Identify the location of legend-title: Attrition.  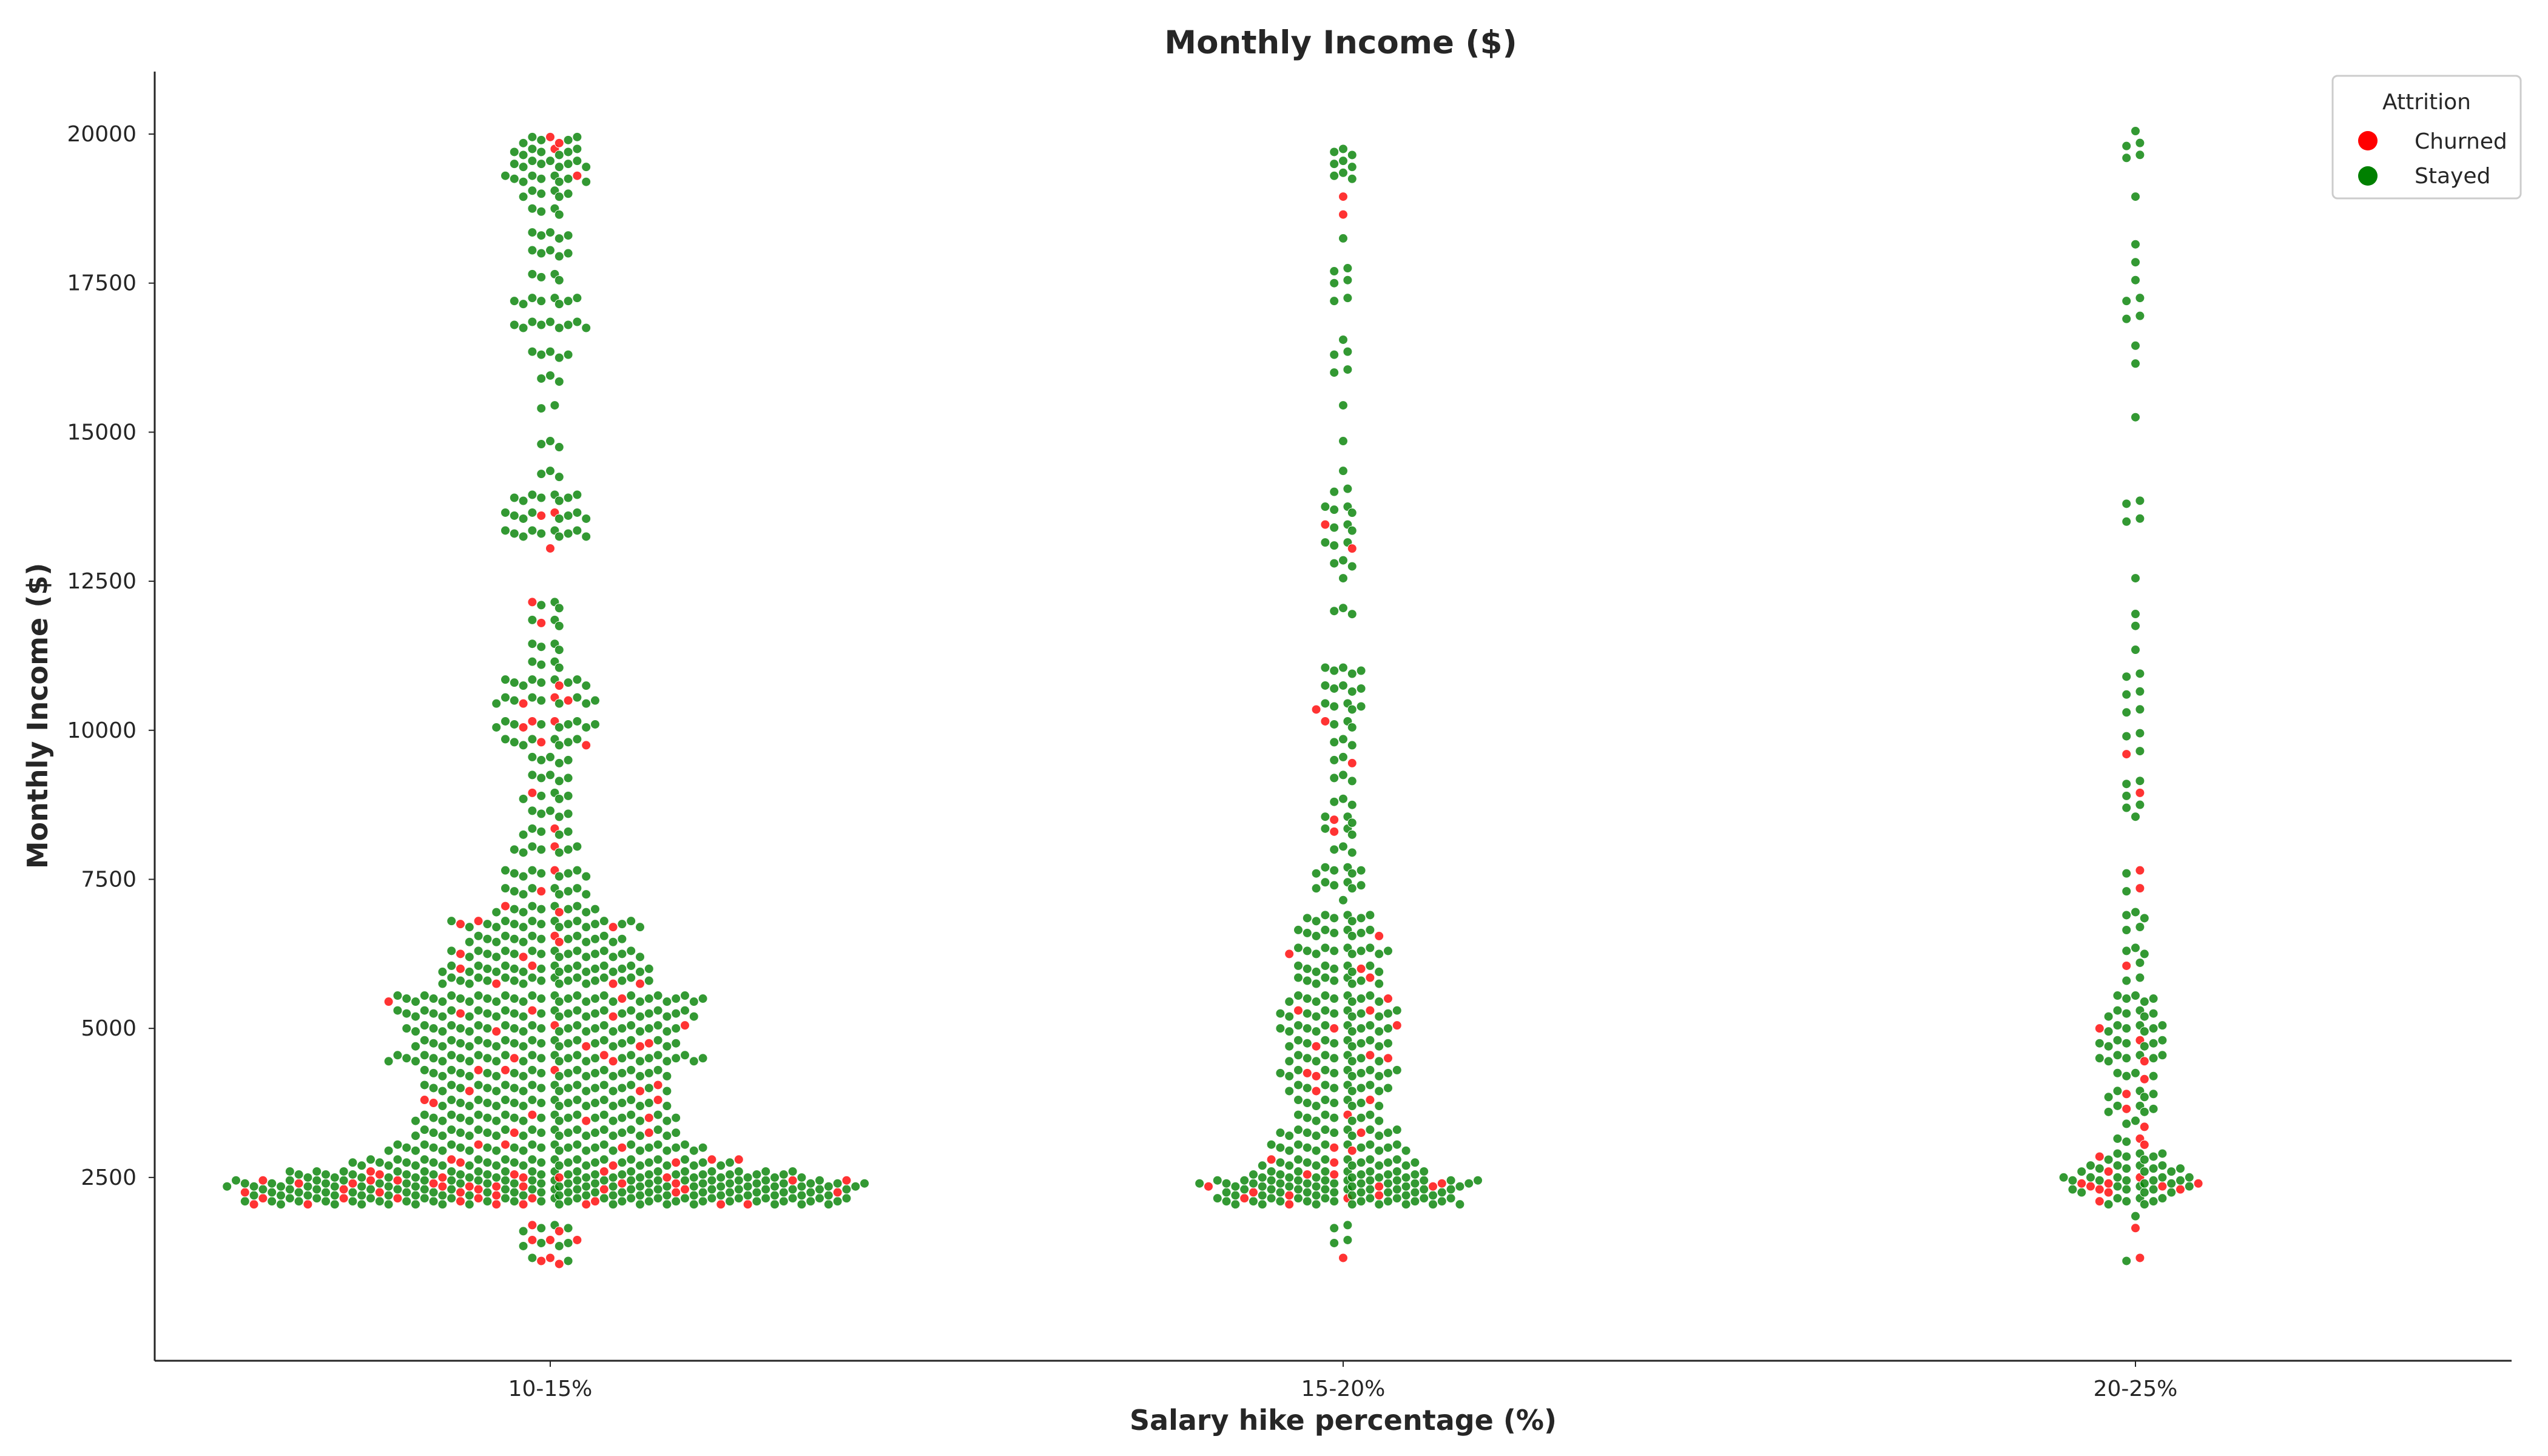
(2426, 102).